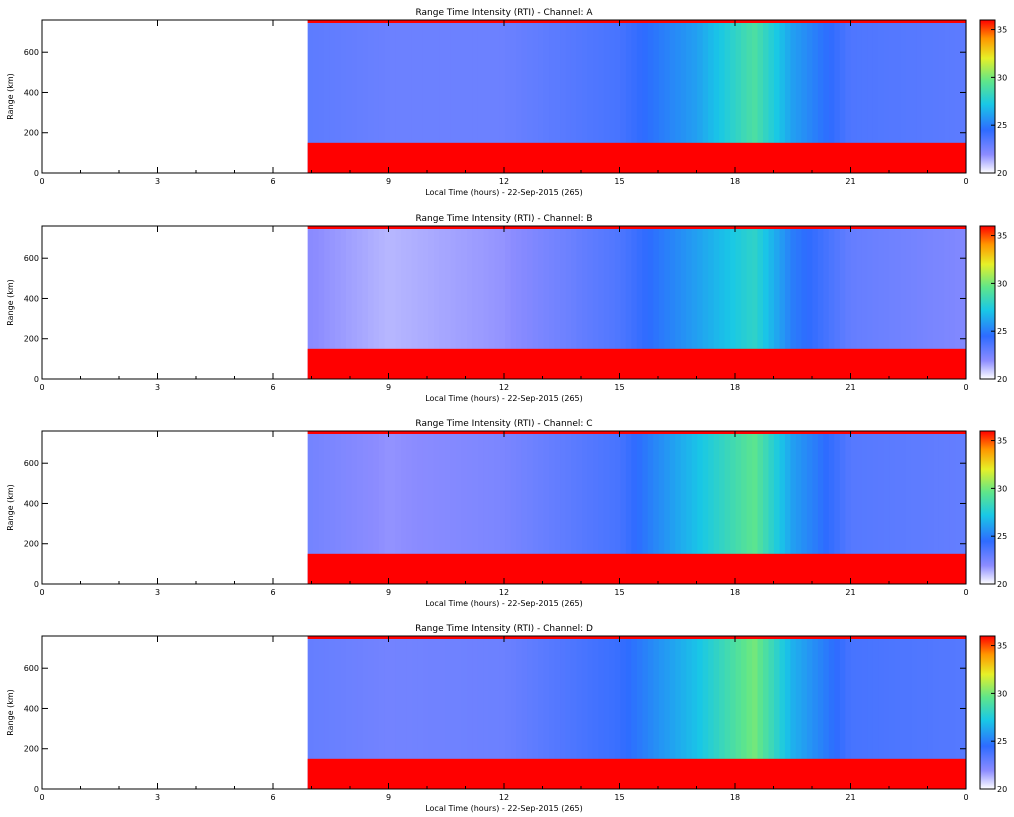 The image size is (1014, 817). I want to click on y-tick-label: 200, so click(31, 133).